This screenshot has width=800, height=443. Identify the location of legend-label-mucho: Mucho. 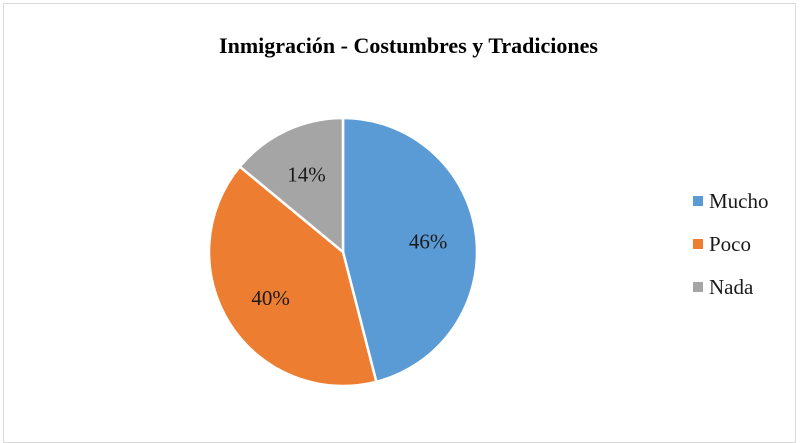
(739, 201).